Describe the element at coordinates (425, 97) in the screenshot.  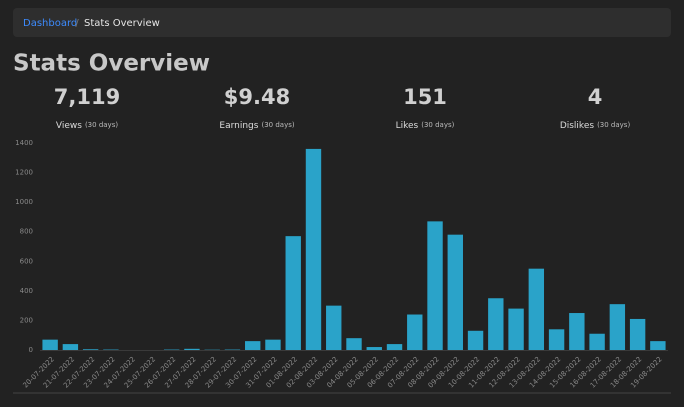
I see `stat-value: 151` at that location.